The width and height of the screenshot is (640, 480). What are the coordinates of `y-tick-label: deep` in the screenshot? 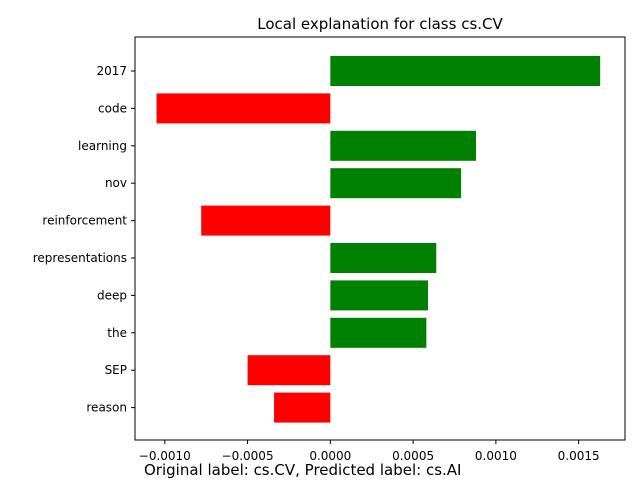 It's located at (112, 295).